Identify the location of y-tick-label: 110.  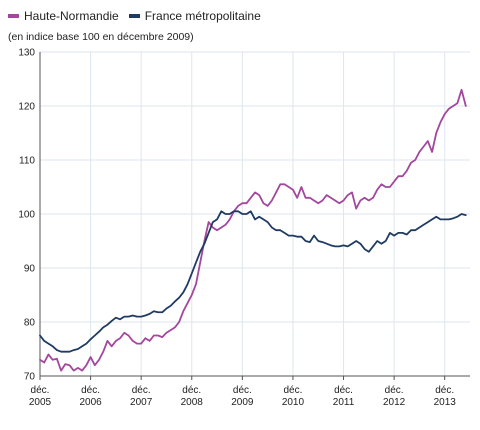
(27, 161).